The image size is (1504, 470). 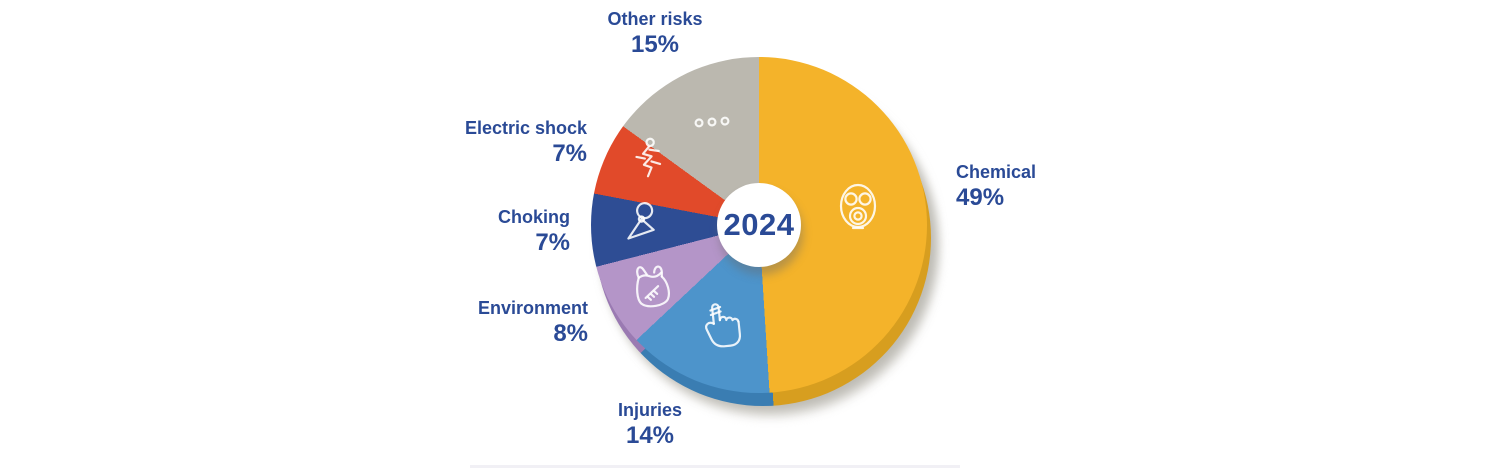 I want to click on center-year-badge: 2024, so click(x=759, y=225).